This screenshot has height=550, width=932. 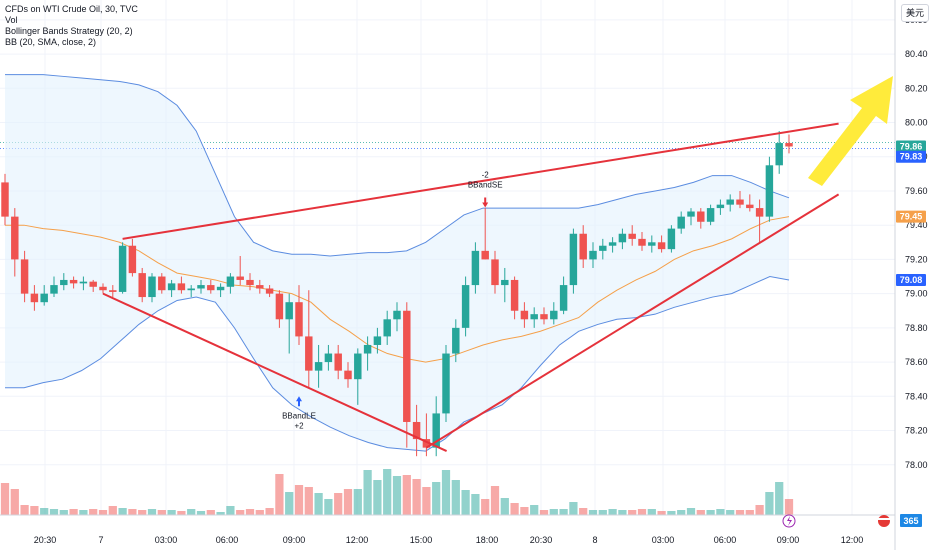 What do you see at coordinates (485, 185) in the screenshot?
I see `short-signal-label: BBandSE` at bounding box center [485, 185].